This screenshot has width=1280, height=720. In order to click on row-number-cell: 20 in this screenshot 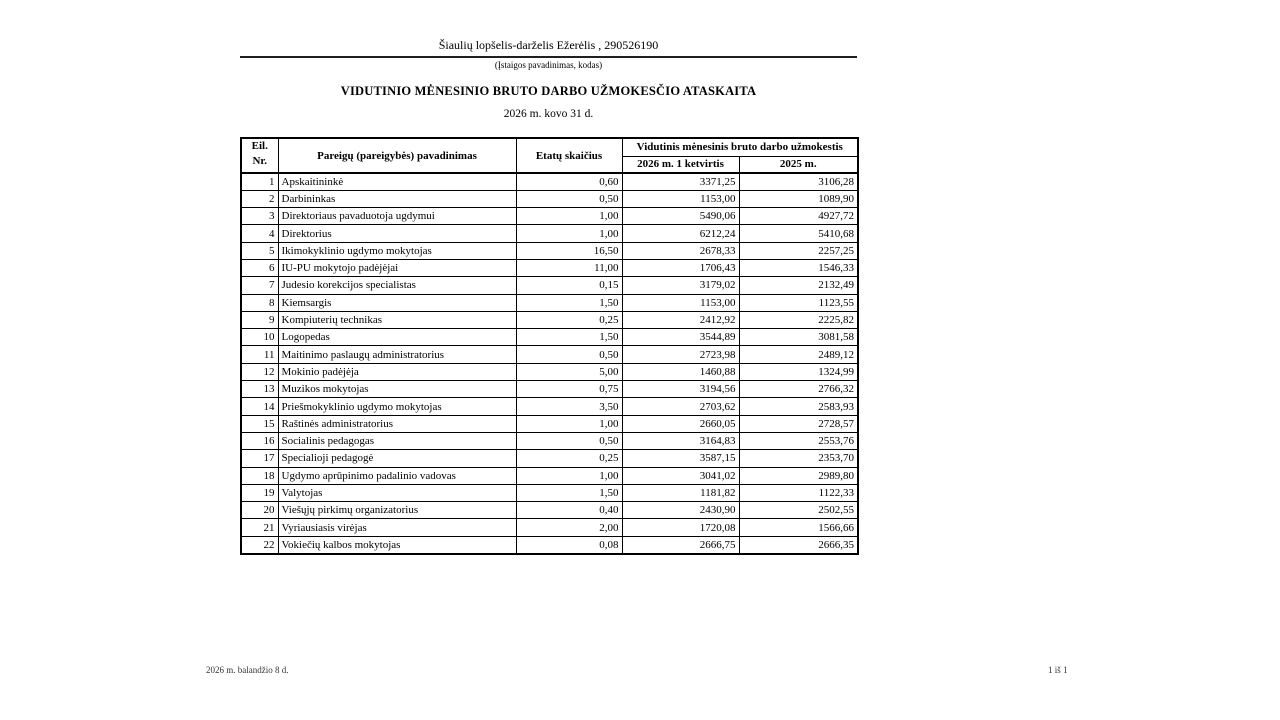, I will do `click(259, 510)`.